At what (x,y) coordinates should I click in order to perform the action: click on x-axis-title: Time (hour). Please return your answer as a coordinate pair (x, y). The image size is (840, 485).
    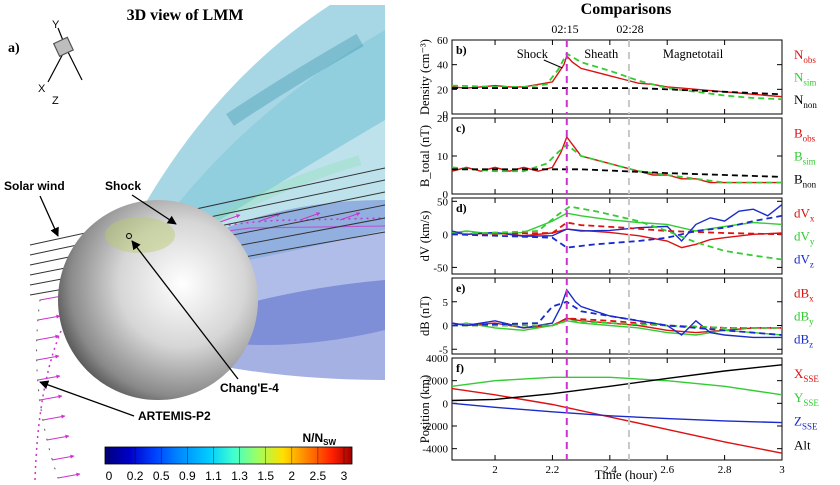
    Looking at the image, I should click on (626, 474).